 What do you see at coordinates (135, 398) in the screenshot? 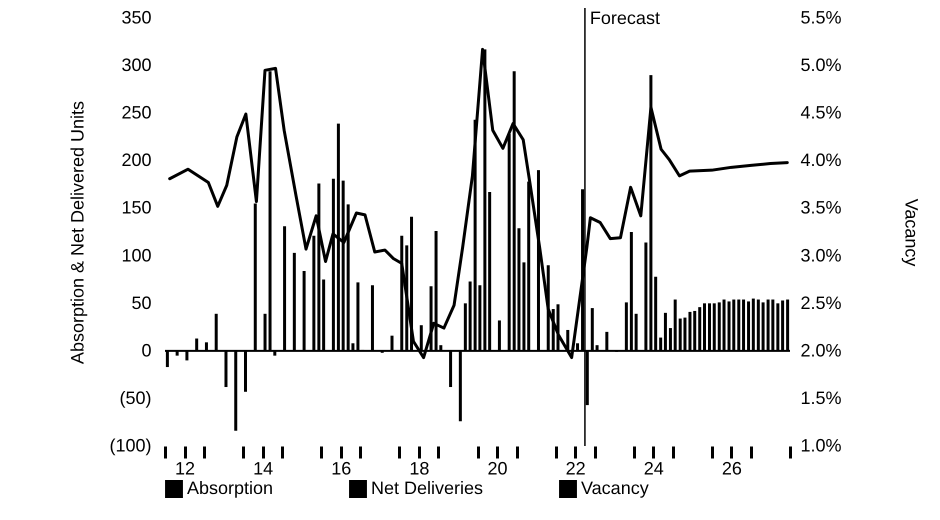
I see `y-tick-label: (50)` at bounding box center [135, 398].